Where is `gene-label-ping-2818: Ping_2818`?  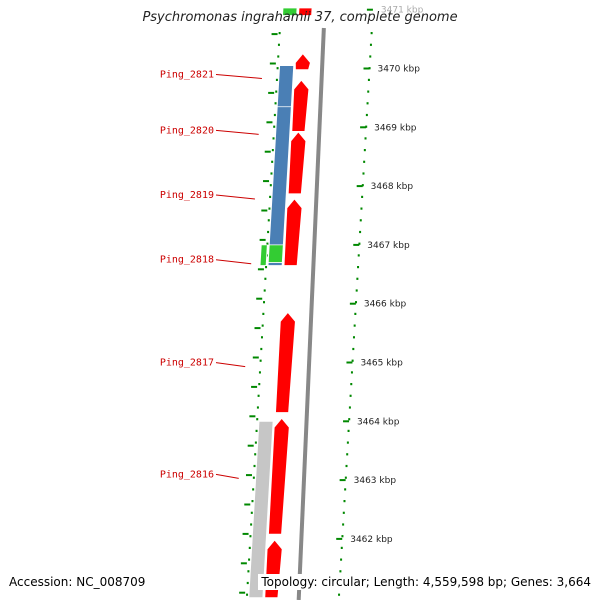 gene-label-ping-2818: Ping_2818 is located at coordinates (187, 260).